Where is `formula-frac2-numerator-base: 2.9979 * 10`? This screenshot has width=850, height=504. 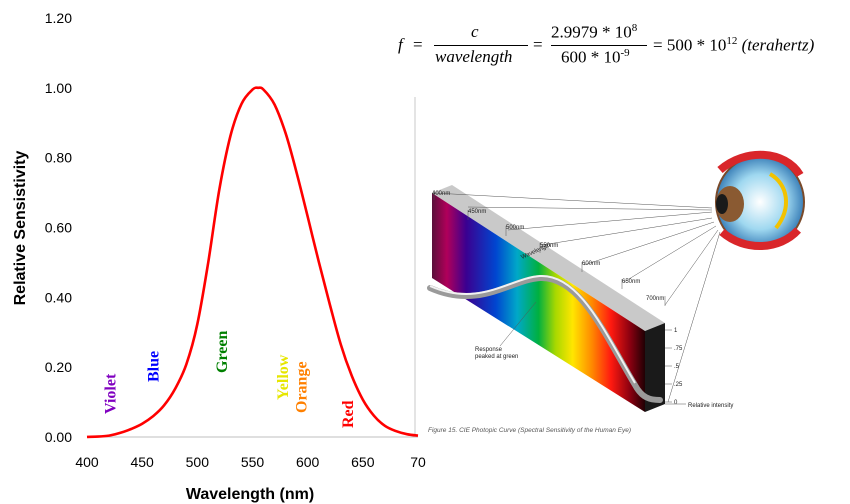 formula-frac2-numerator-base: 2.9979 * 10 is located at coordinates (591, 32).